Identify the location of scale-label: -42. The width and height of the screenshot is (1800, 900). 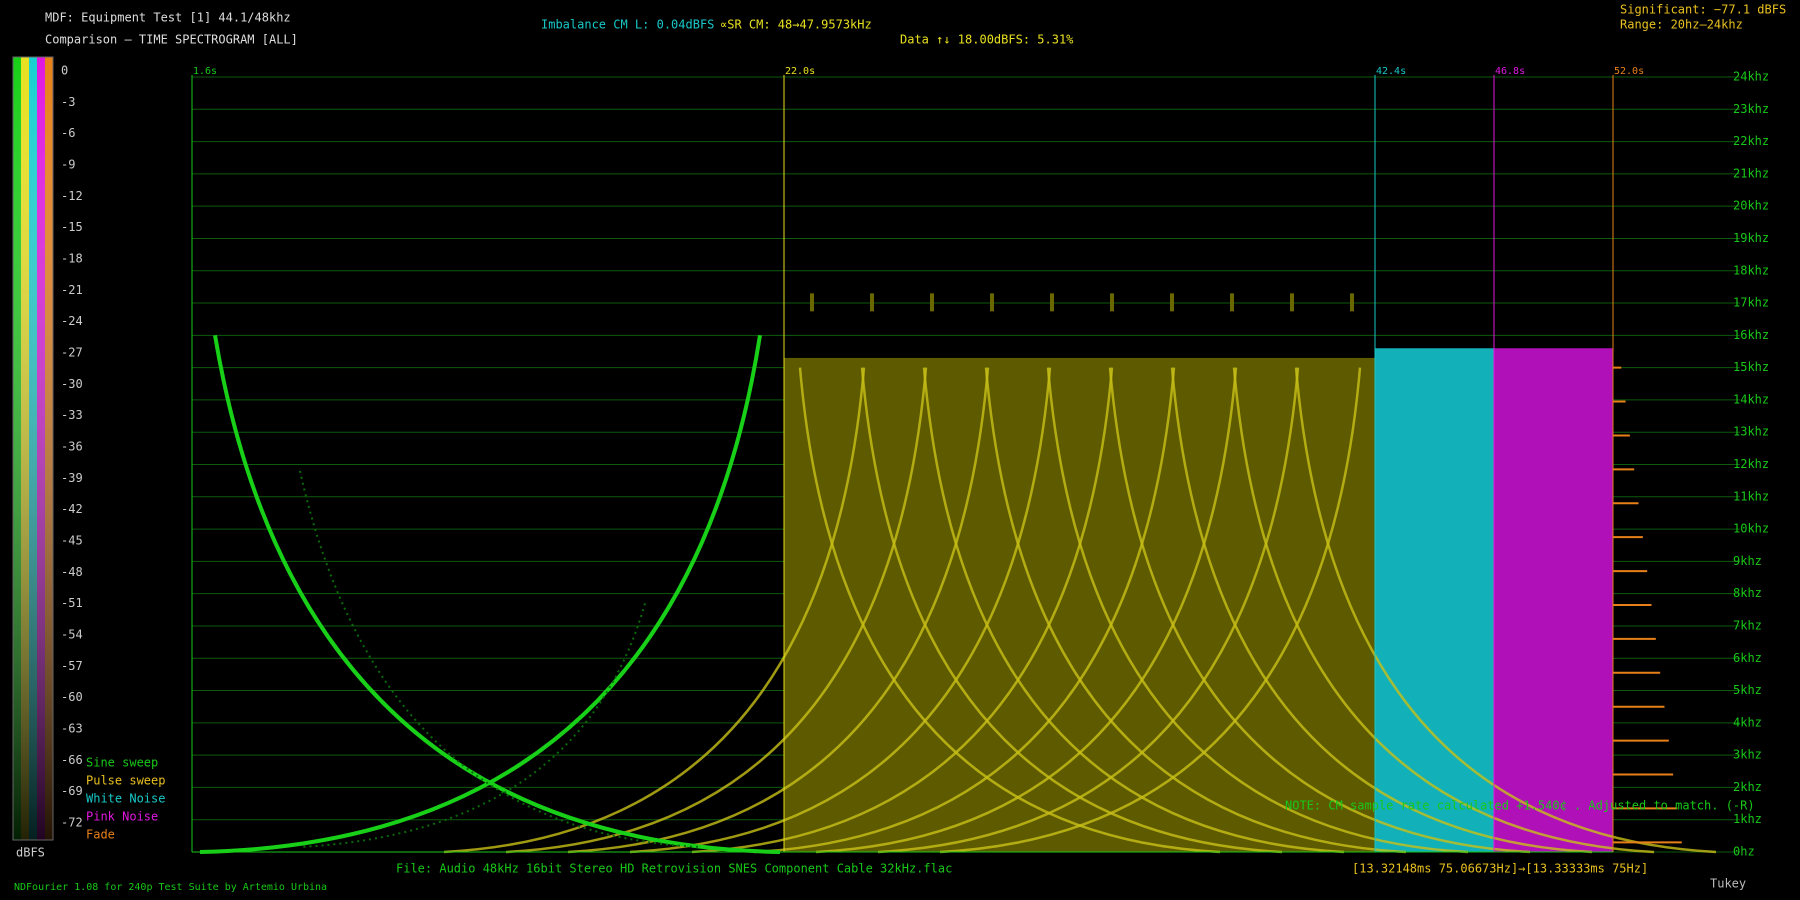
(72, 509).